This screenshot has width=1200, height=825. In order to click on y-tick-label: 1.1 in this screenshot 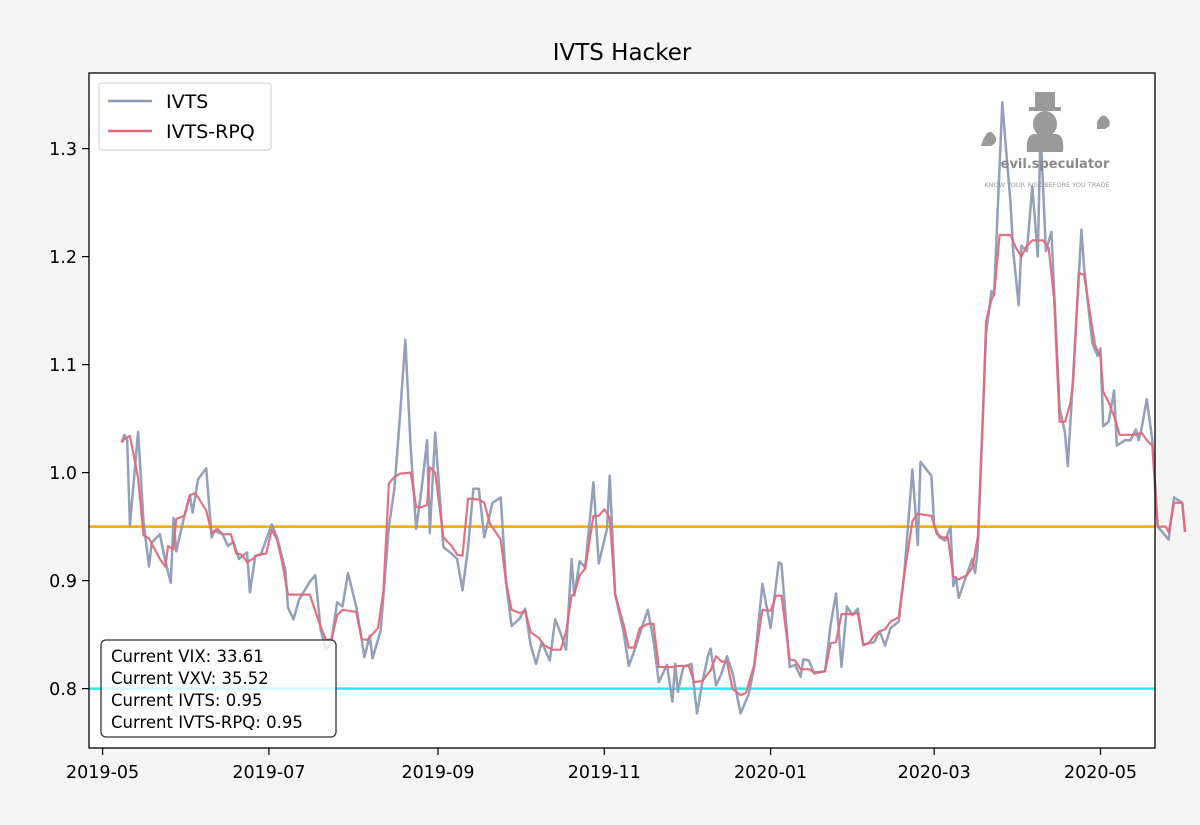, I will do `click(63, 366)`.